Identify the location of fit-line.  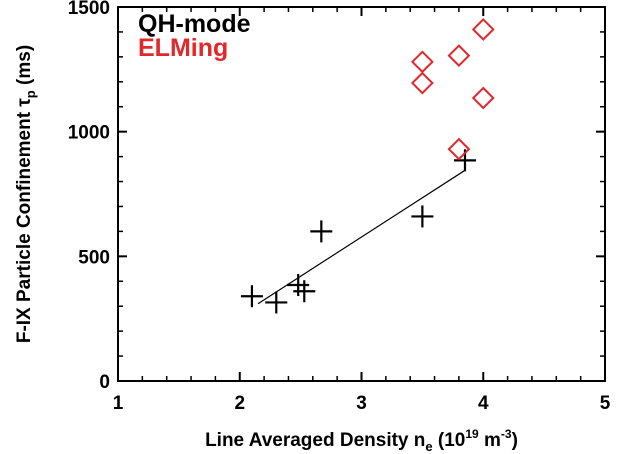
(361, 237).